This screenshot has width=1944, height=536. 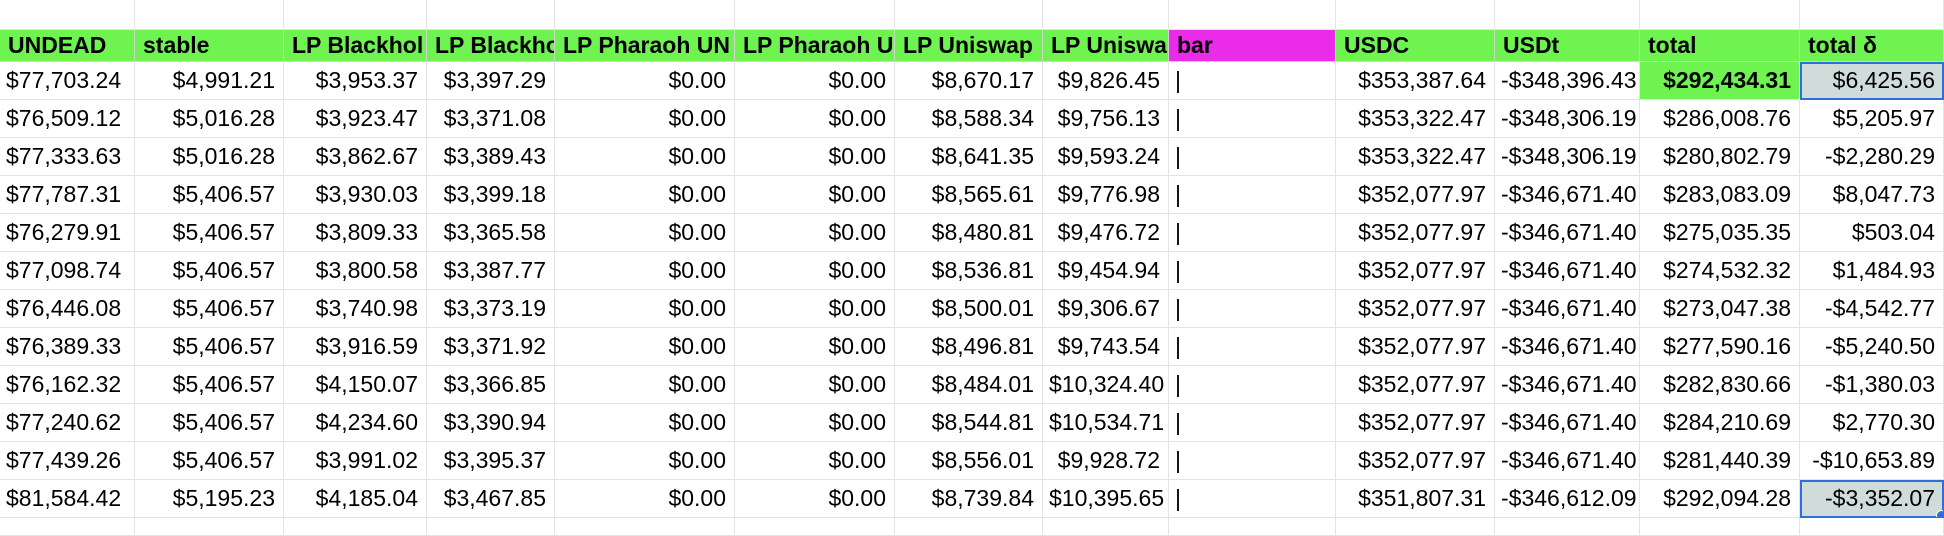 What do you see at coordinates (355, 119) in the screenshot?
I see `data-cell: $3,923.47` at bounding box center [355, 119].